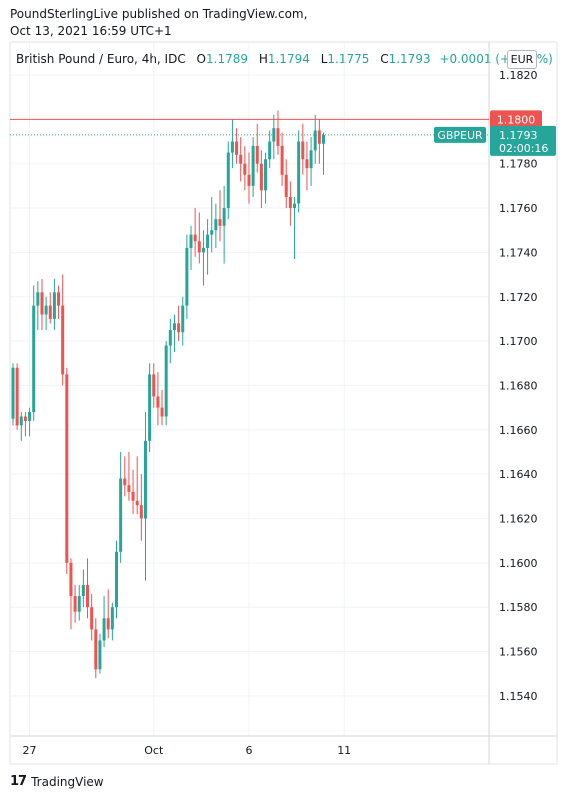 The image size is (567, 800). I want to click on price-tick-label: 1.1600, so click(518, 563).